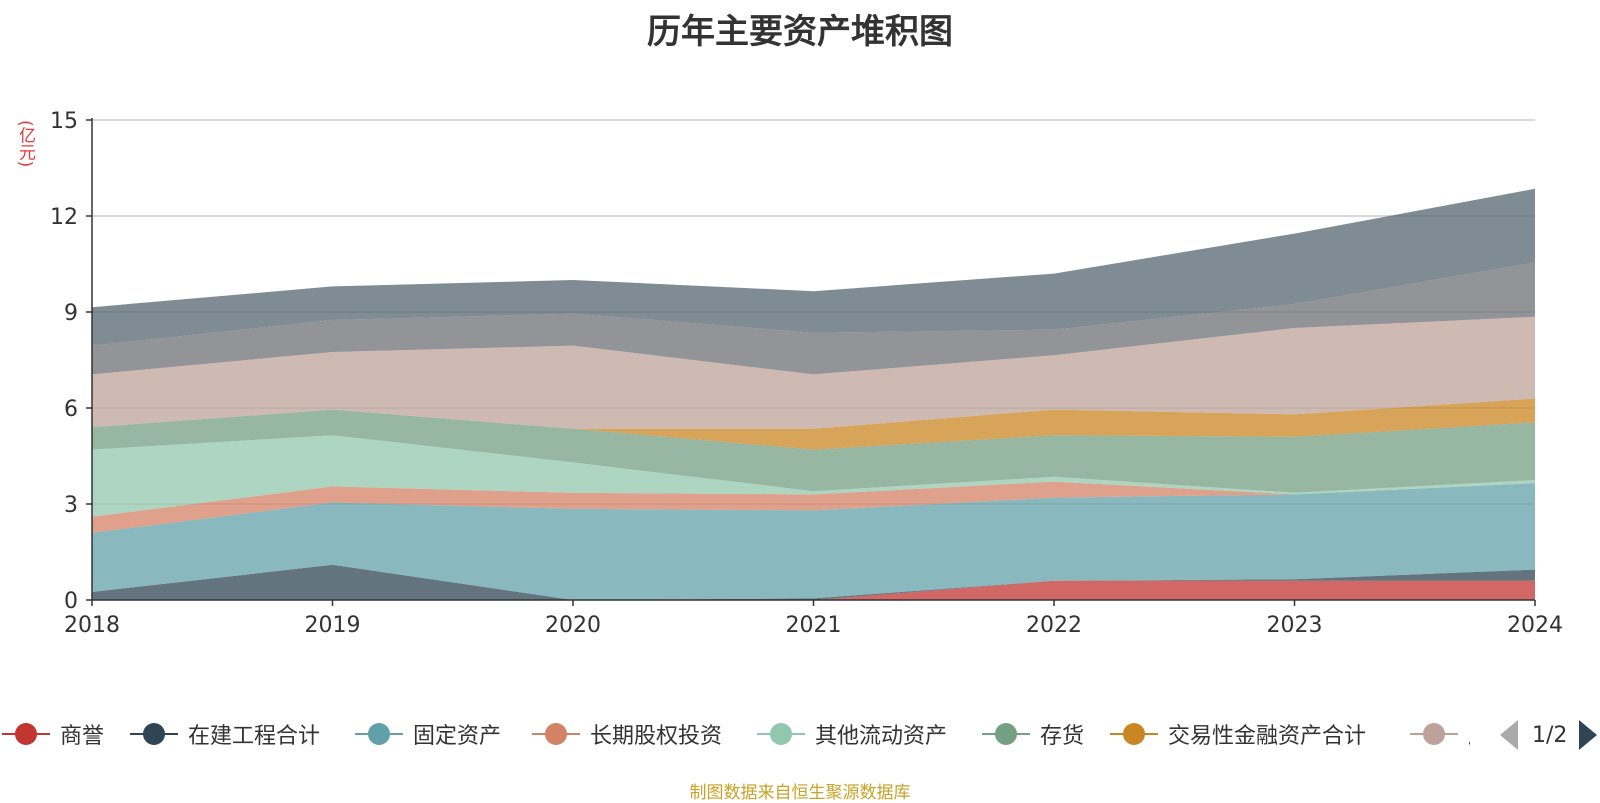 This screenshot has height=803, width=1600. Describe the element at coordinates (254, 736) in the screenshot. I see `legend-label: 在建工程合计` at that location.